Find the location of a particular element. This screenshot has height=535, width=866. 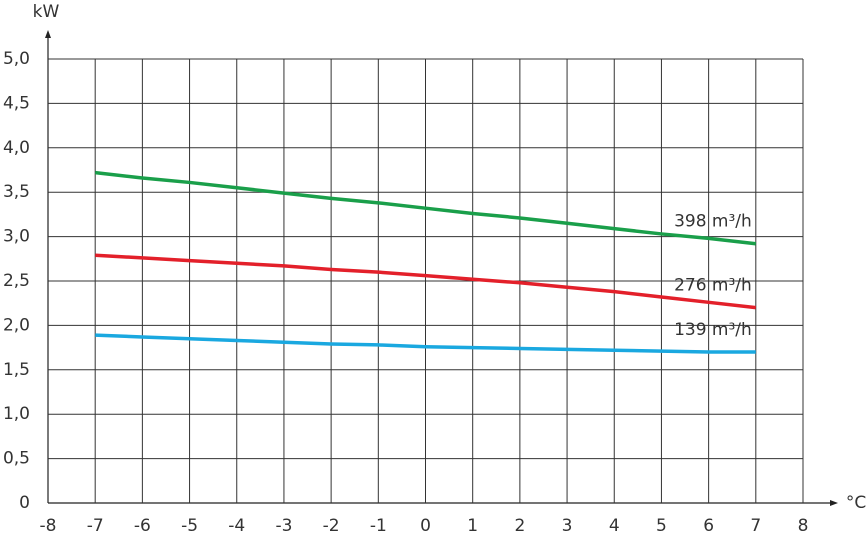

y-tick-label: 1,0 is located at coordinates (16, 414).